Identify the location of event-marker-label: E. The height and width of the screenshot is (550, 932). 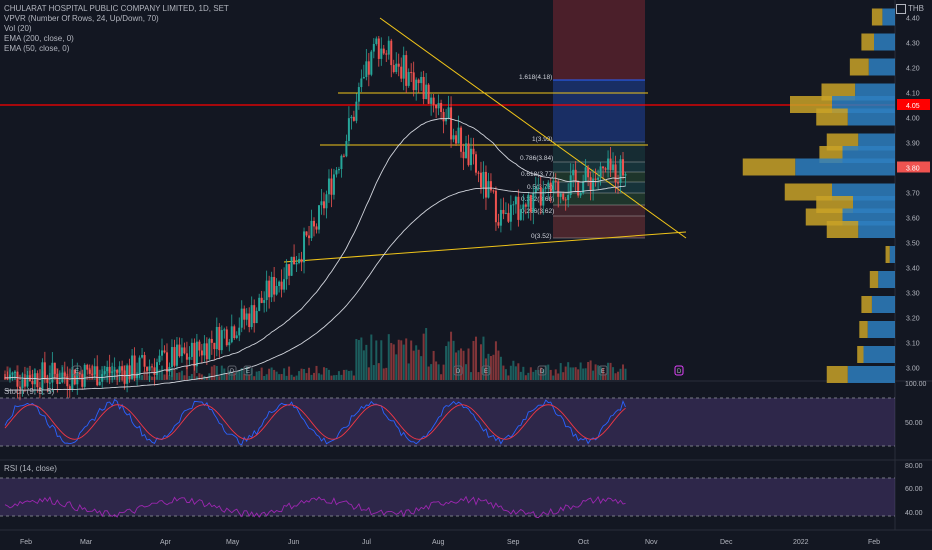
(603, 372).